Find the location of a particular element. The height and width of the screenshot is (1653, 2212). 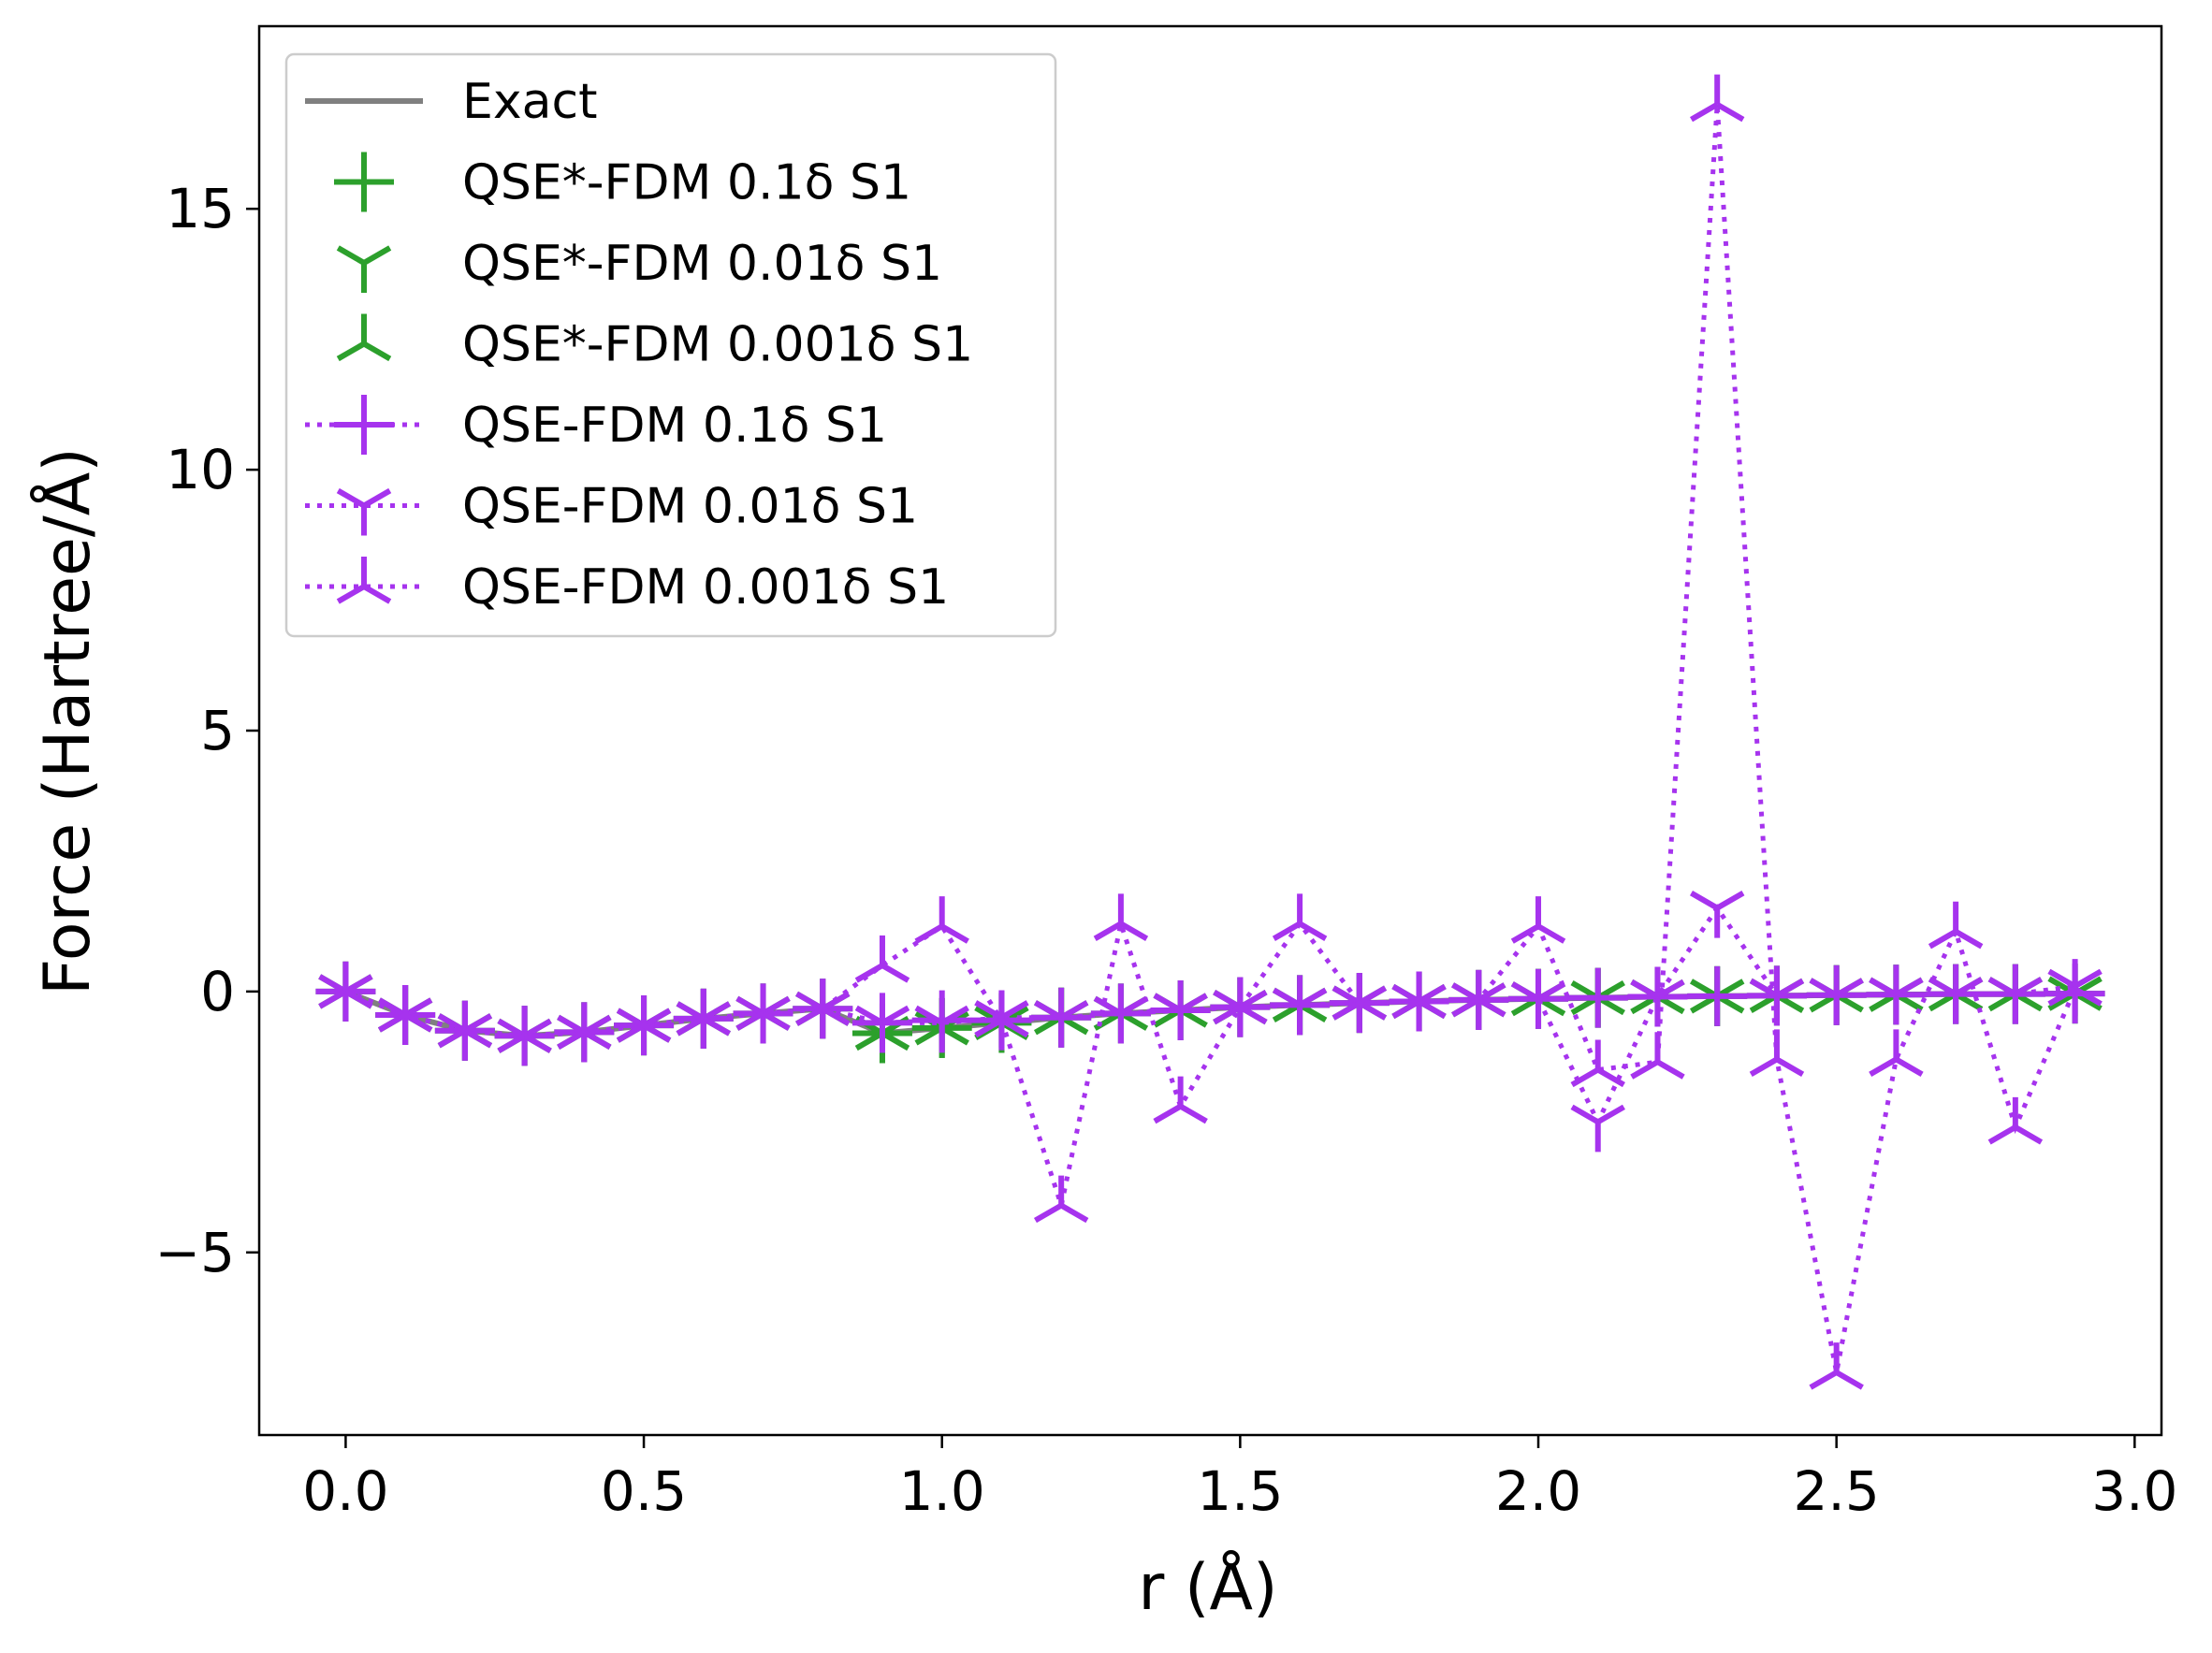

x-tick-label: 2.0 is located at coordinates (1538, 1491).